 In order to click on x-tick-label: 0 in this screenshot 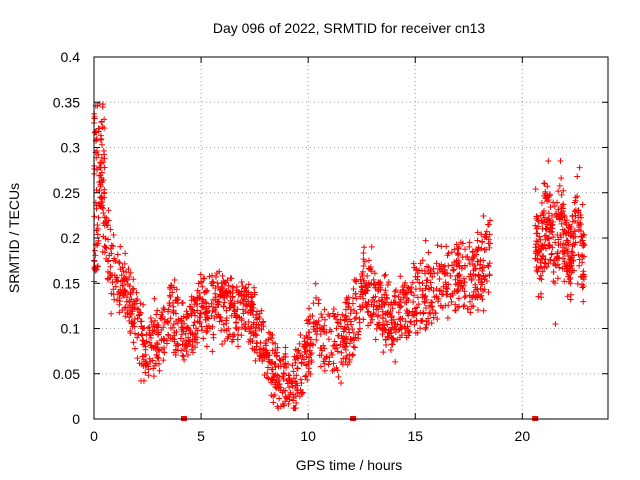, I will do `click(94, 436)`.